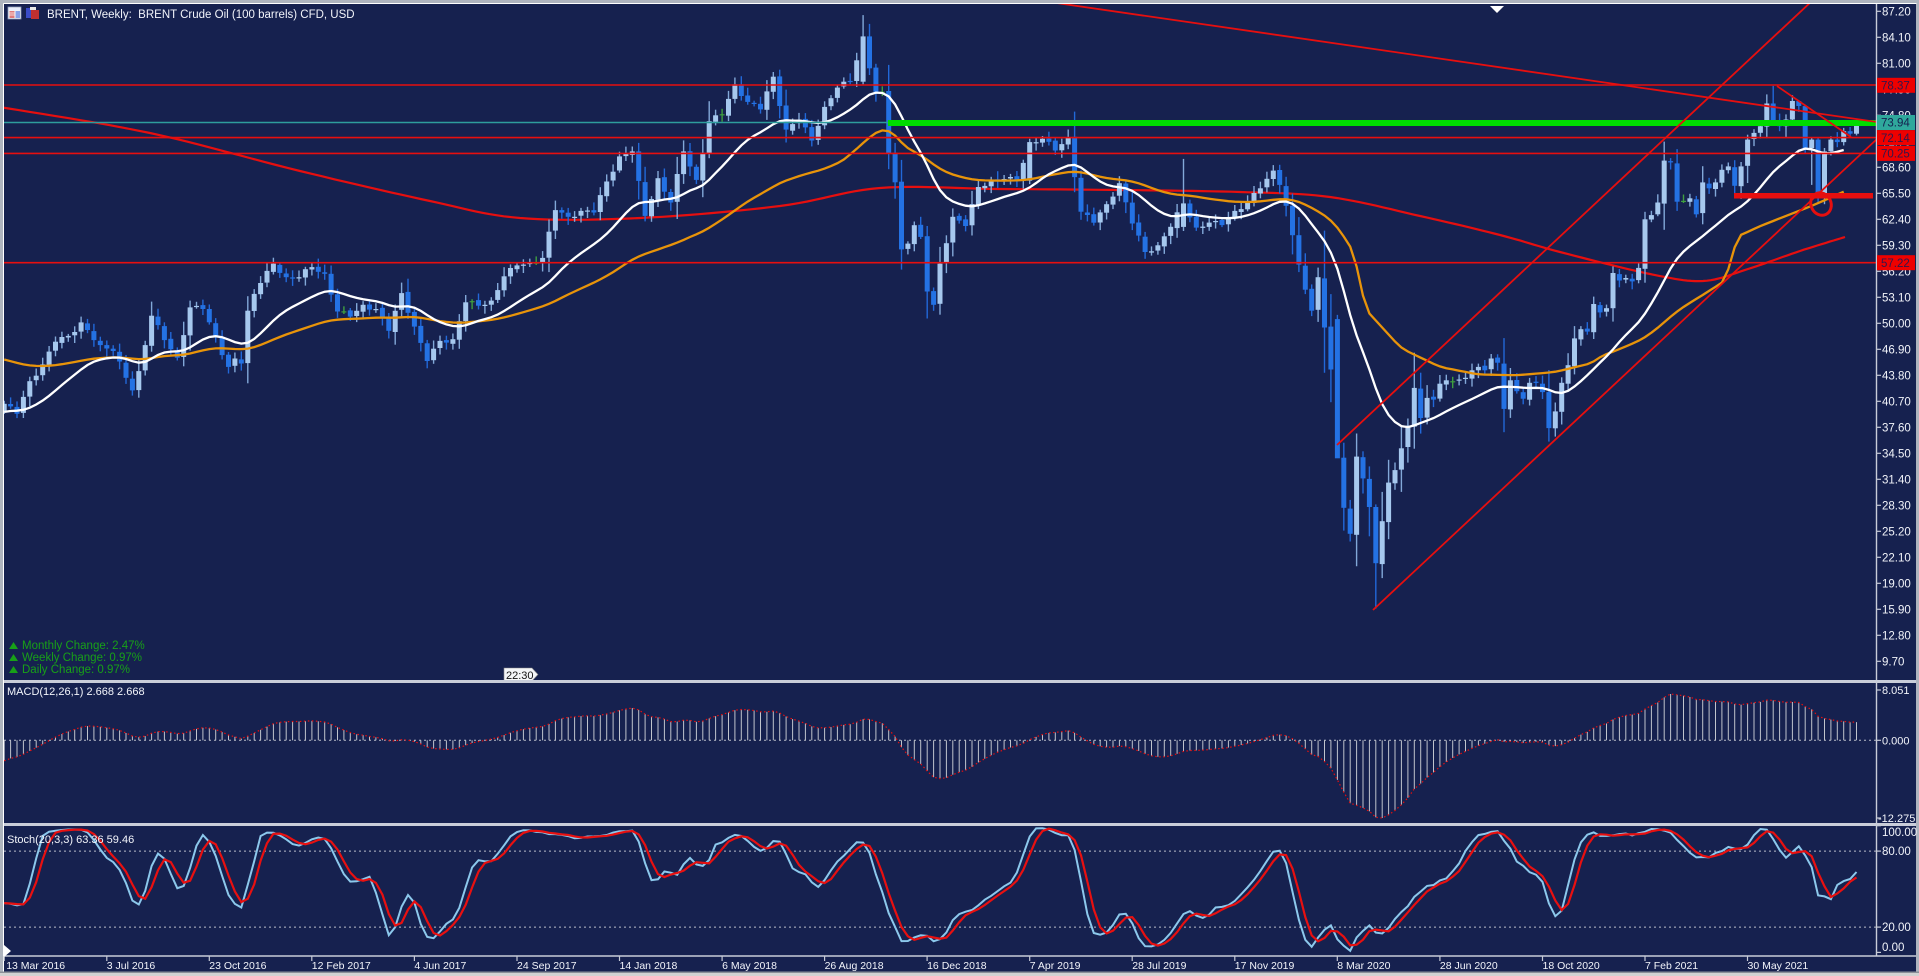 This screenshot has width=1919, height=976. What do you see at coordinates (1896, 38) in the screenshot?
I see `svg-text: 84.10` at bounding box center [1896, 38].